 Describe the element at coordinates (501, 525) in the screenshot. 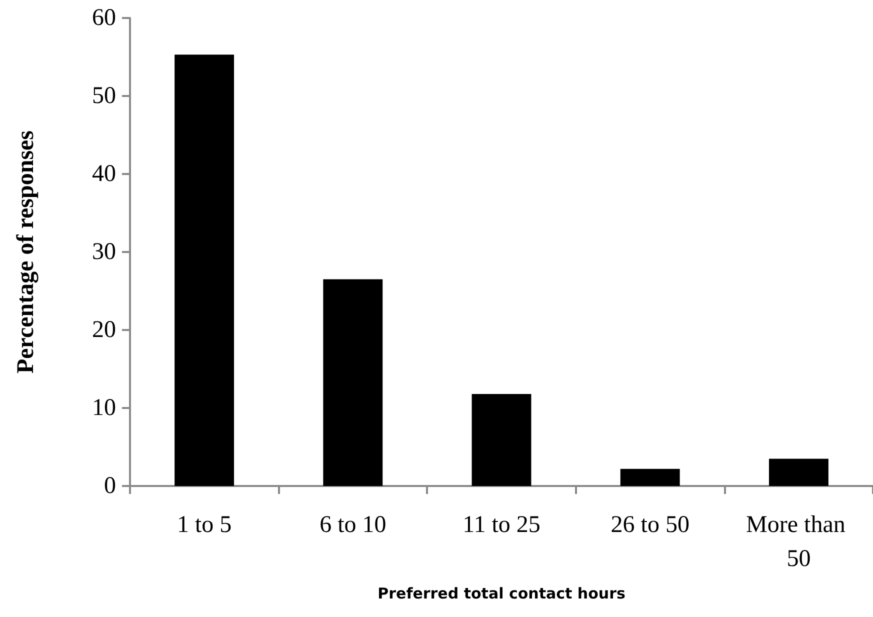

I see `x-tick-label: 11 to 25` at that location.